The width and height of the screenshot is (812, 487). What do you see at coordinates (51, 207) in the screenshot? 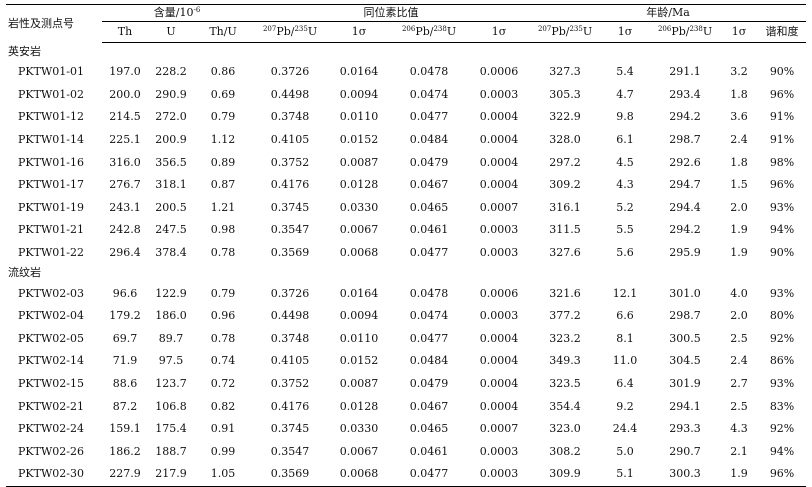
I see `sample-id: PKTW01-19` at bounding box center [51, 207].